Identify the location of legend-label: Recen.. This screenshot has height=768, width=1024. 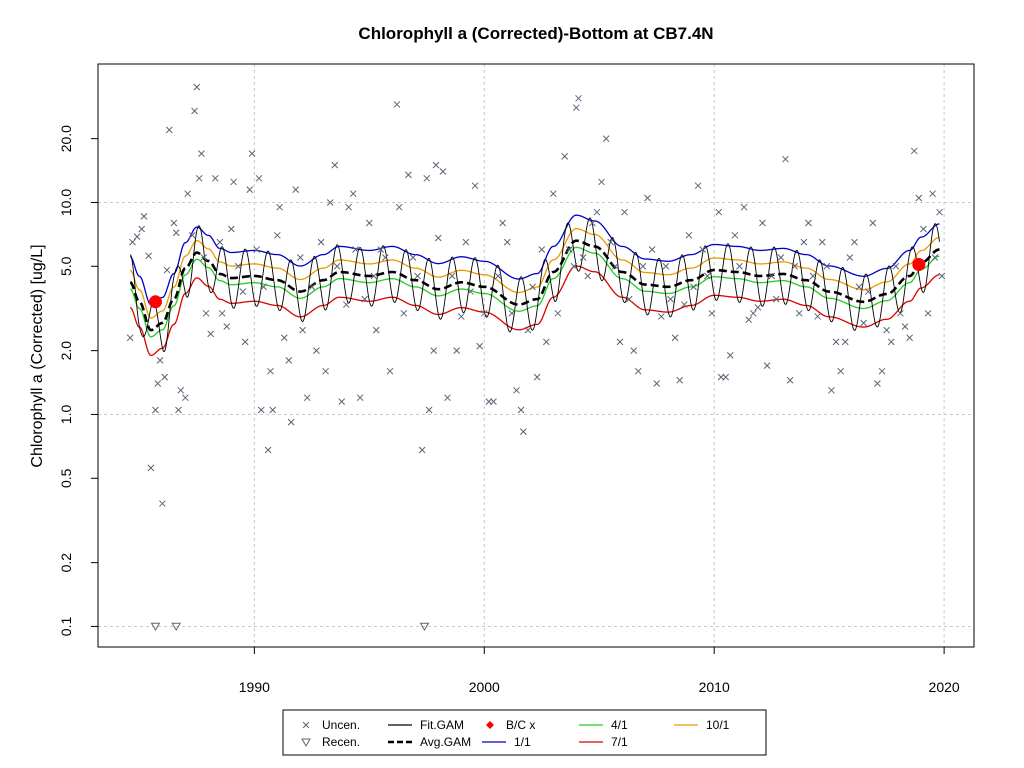
(341, 742).